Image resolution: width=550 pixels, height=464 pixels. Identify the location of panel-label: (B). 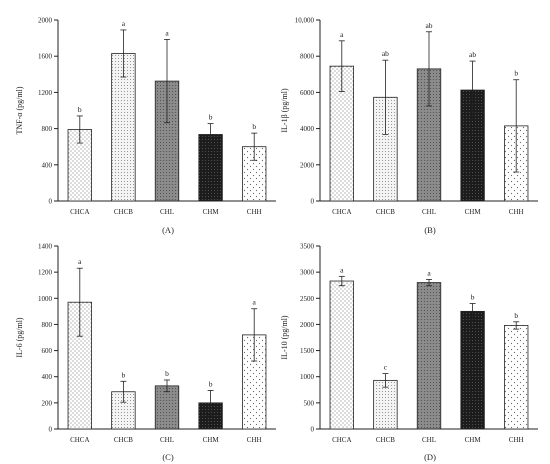
(430, 230).